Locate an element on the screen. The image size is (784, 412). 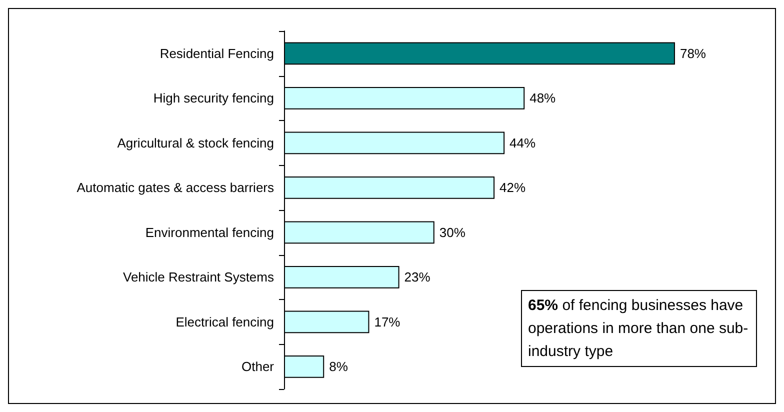
data-label: 17% is located at coordinates (387, 322).